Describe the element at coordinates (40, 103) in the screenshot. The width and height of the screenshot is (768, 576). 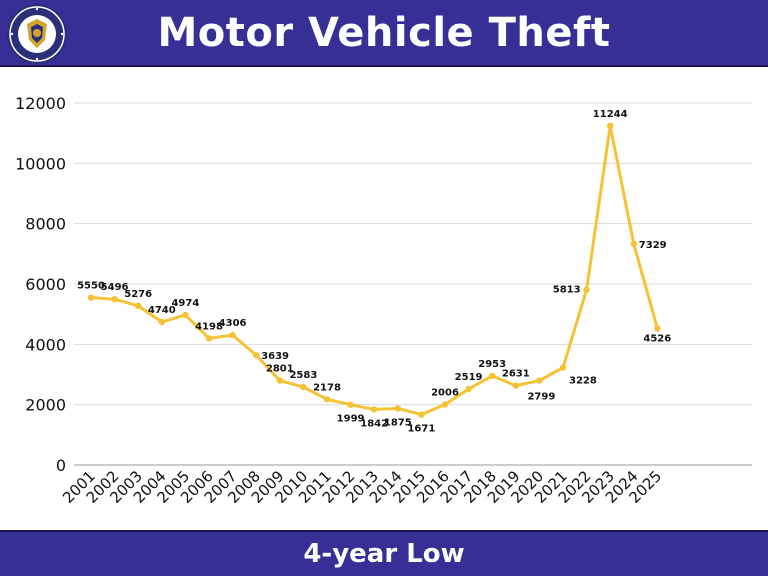
I see `y-tick-label: 12000` at that location.